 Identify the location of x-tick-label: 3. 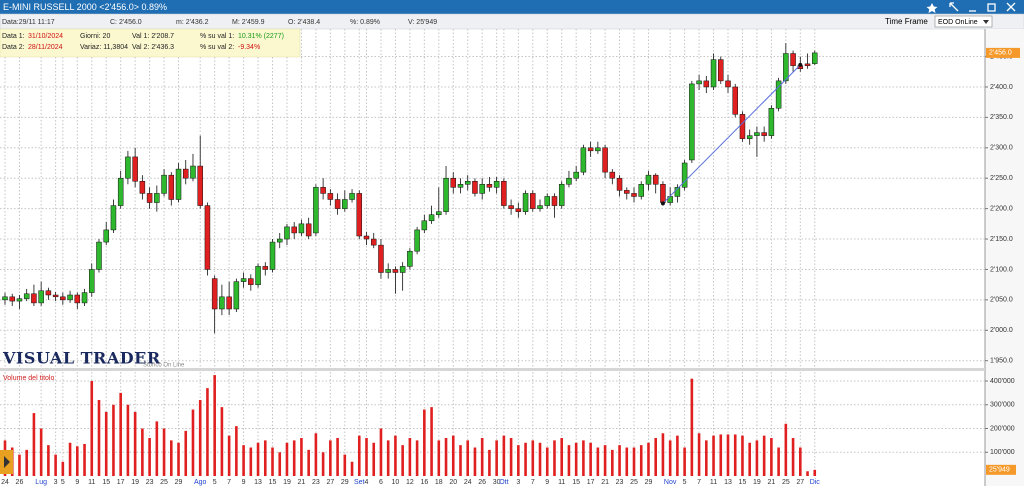
(518, 482).